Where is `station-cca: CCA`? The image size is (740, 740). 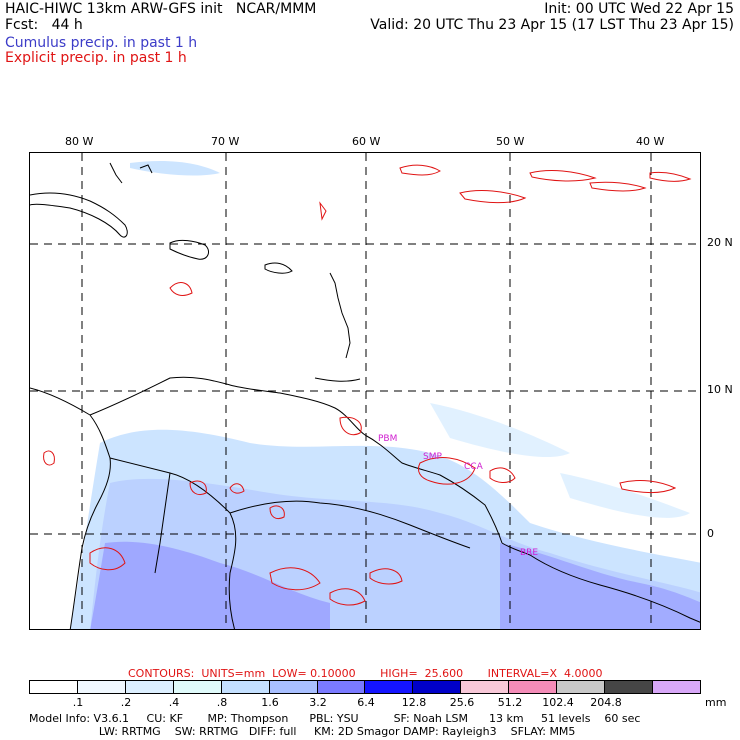 station-cca: CCA is located at coordinates (474, 467).